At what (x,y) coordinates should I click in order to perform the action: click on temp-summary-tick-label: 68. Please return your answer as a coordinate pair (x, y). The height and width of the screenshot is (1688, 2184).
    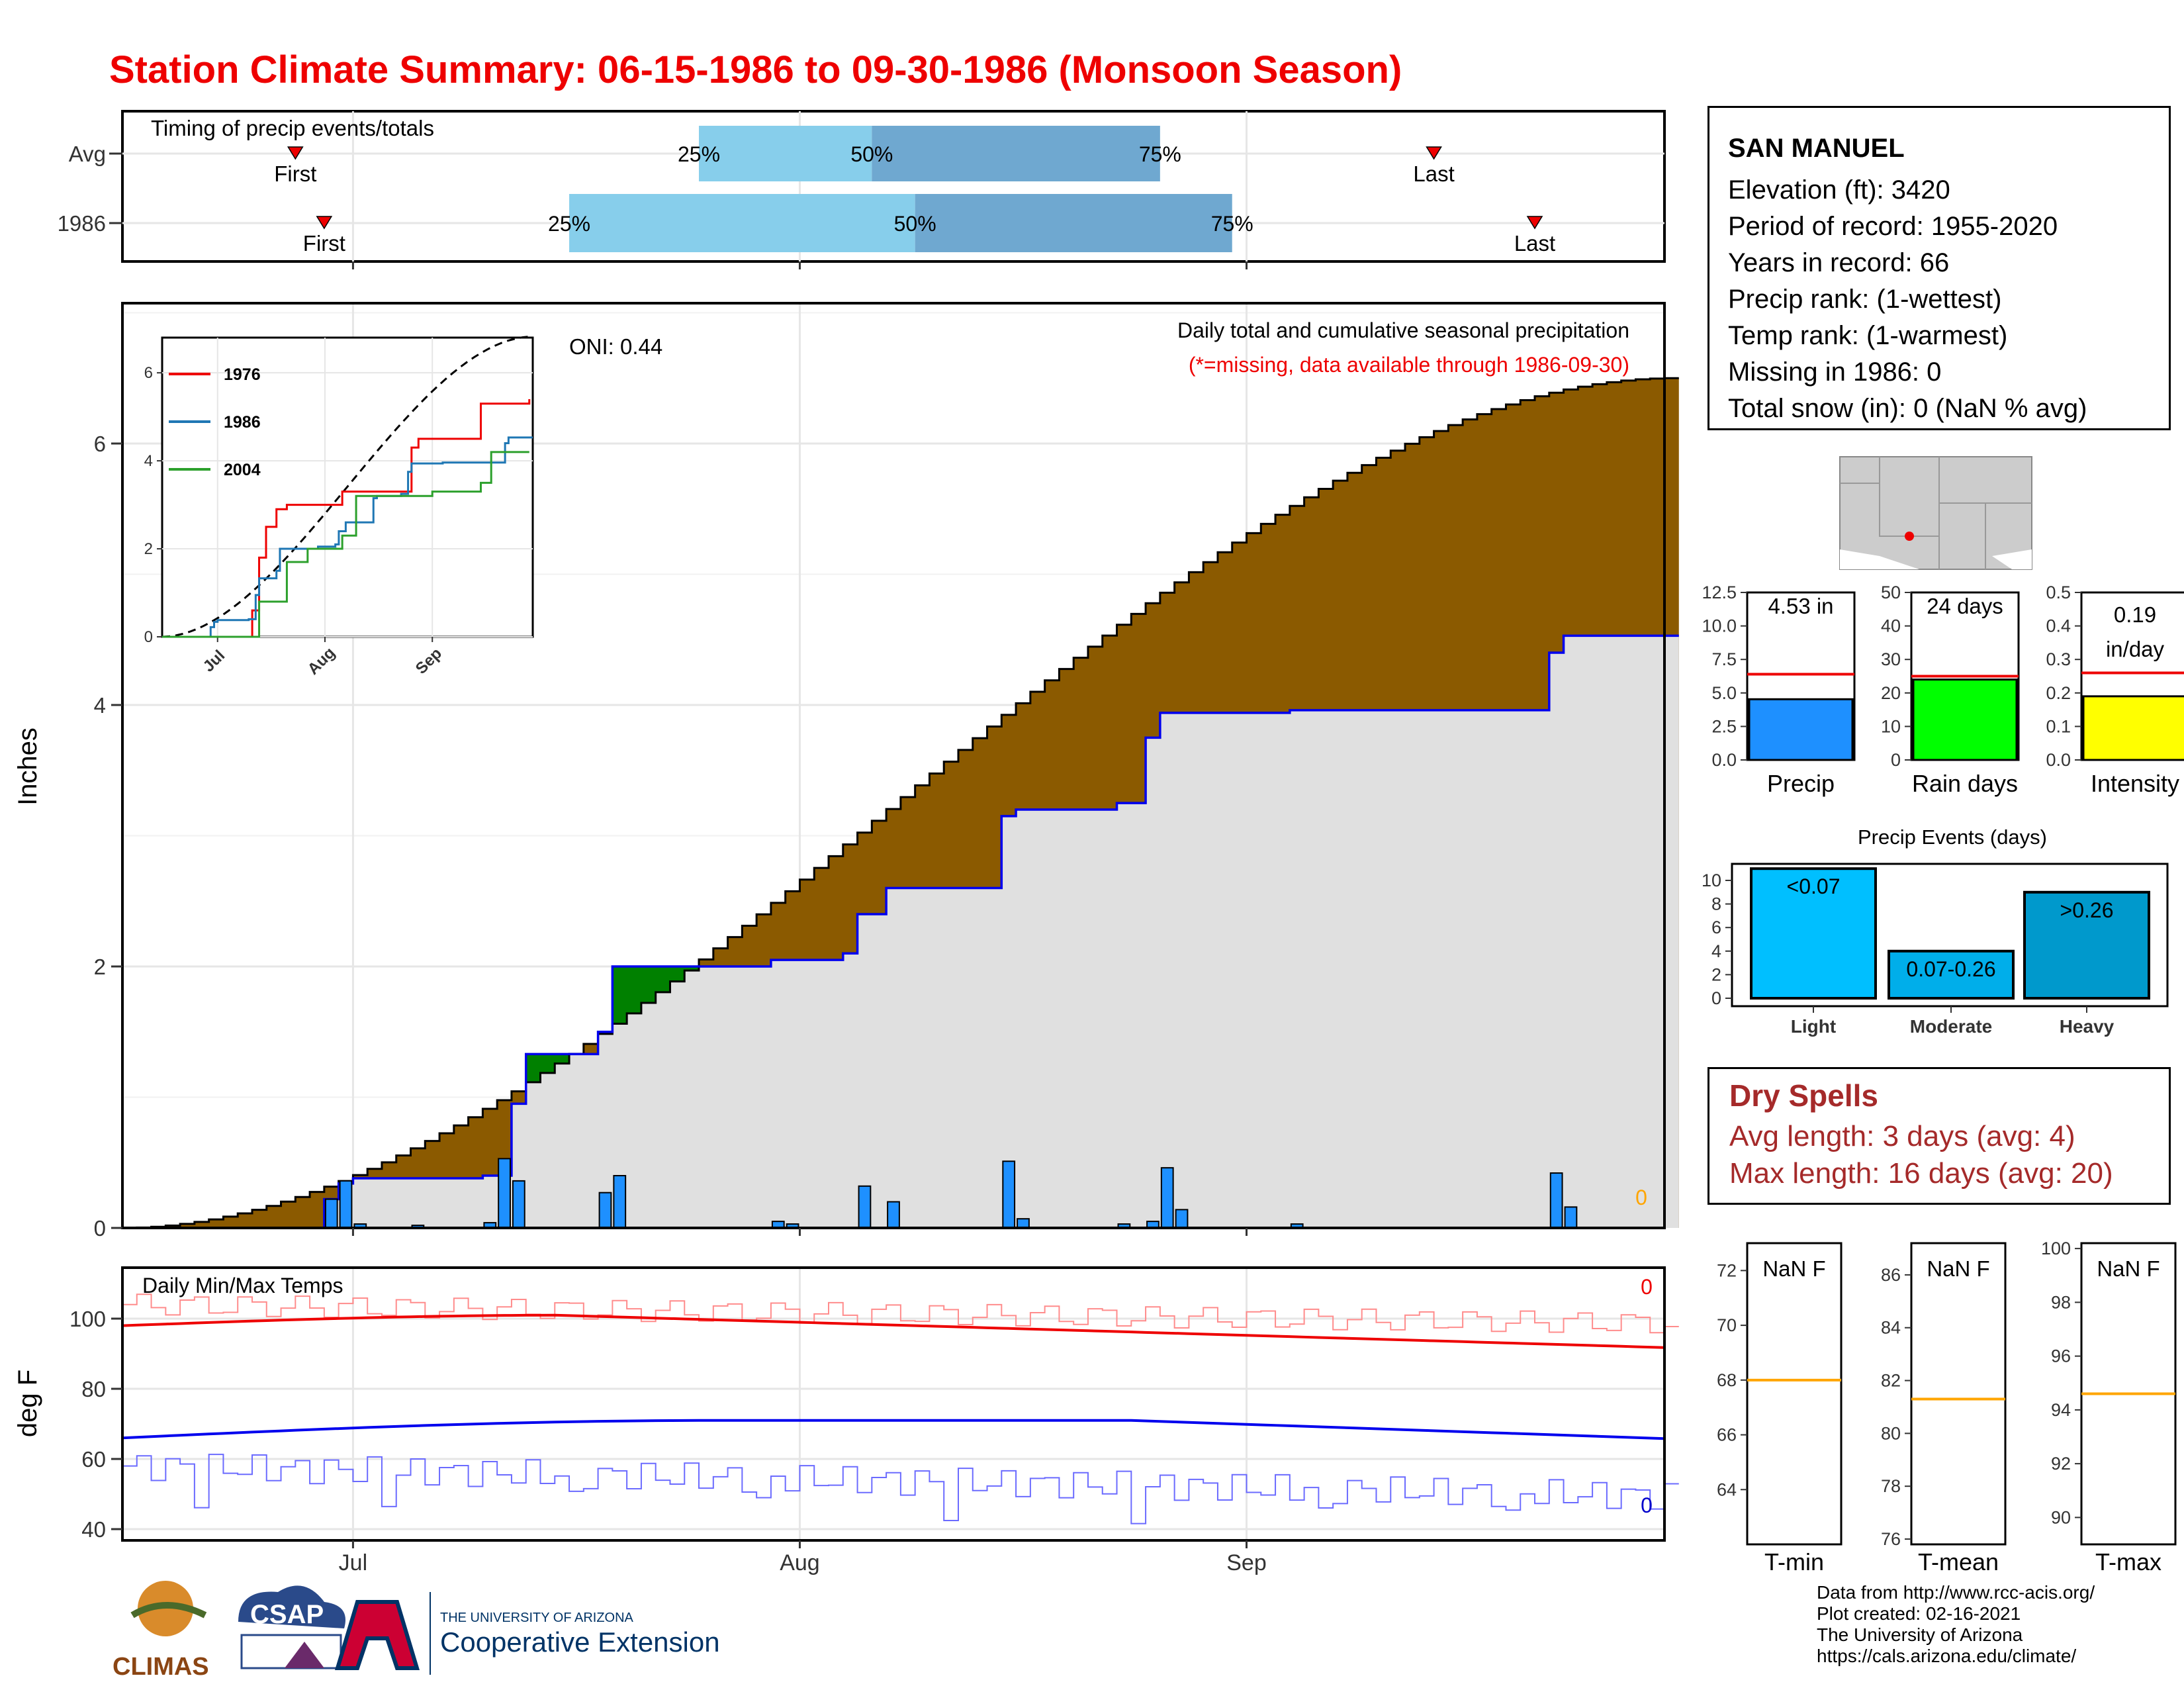
    Looking at the image, I should click on (1727, 1380).